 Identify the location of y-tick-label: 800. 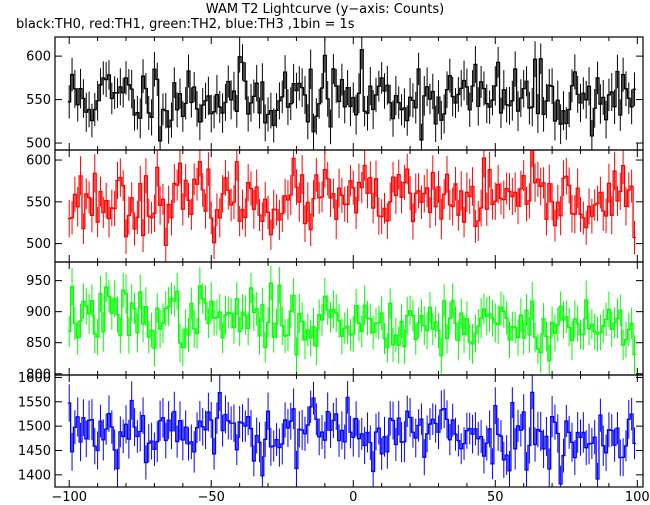
(38, 374).